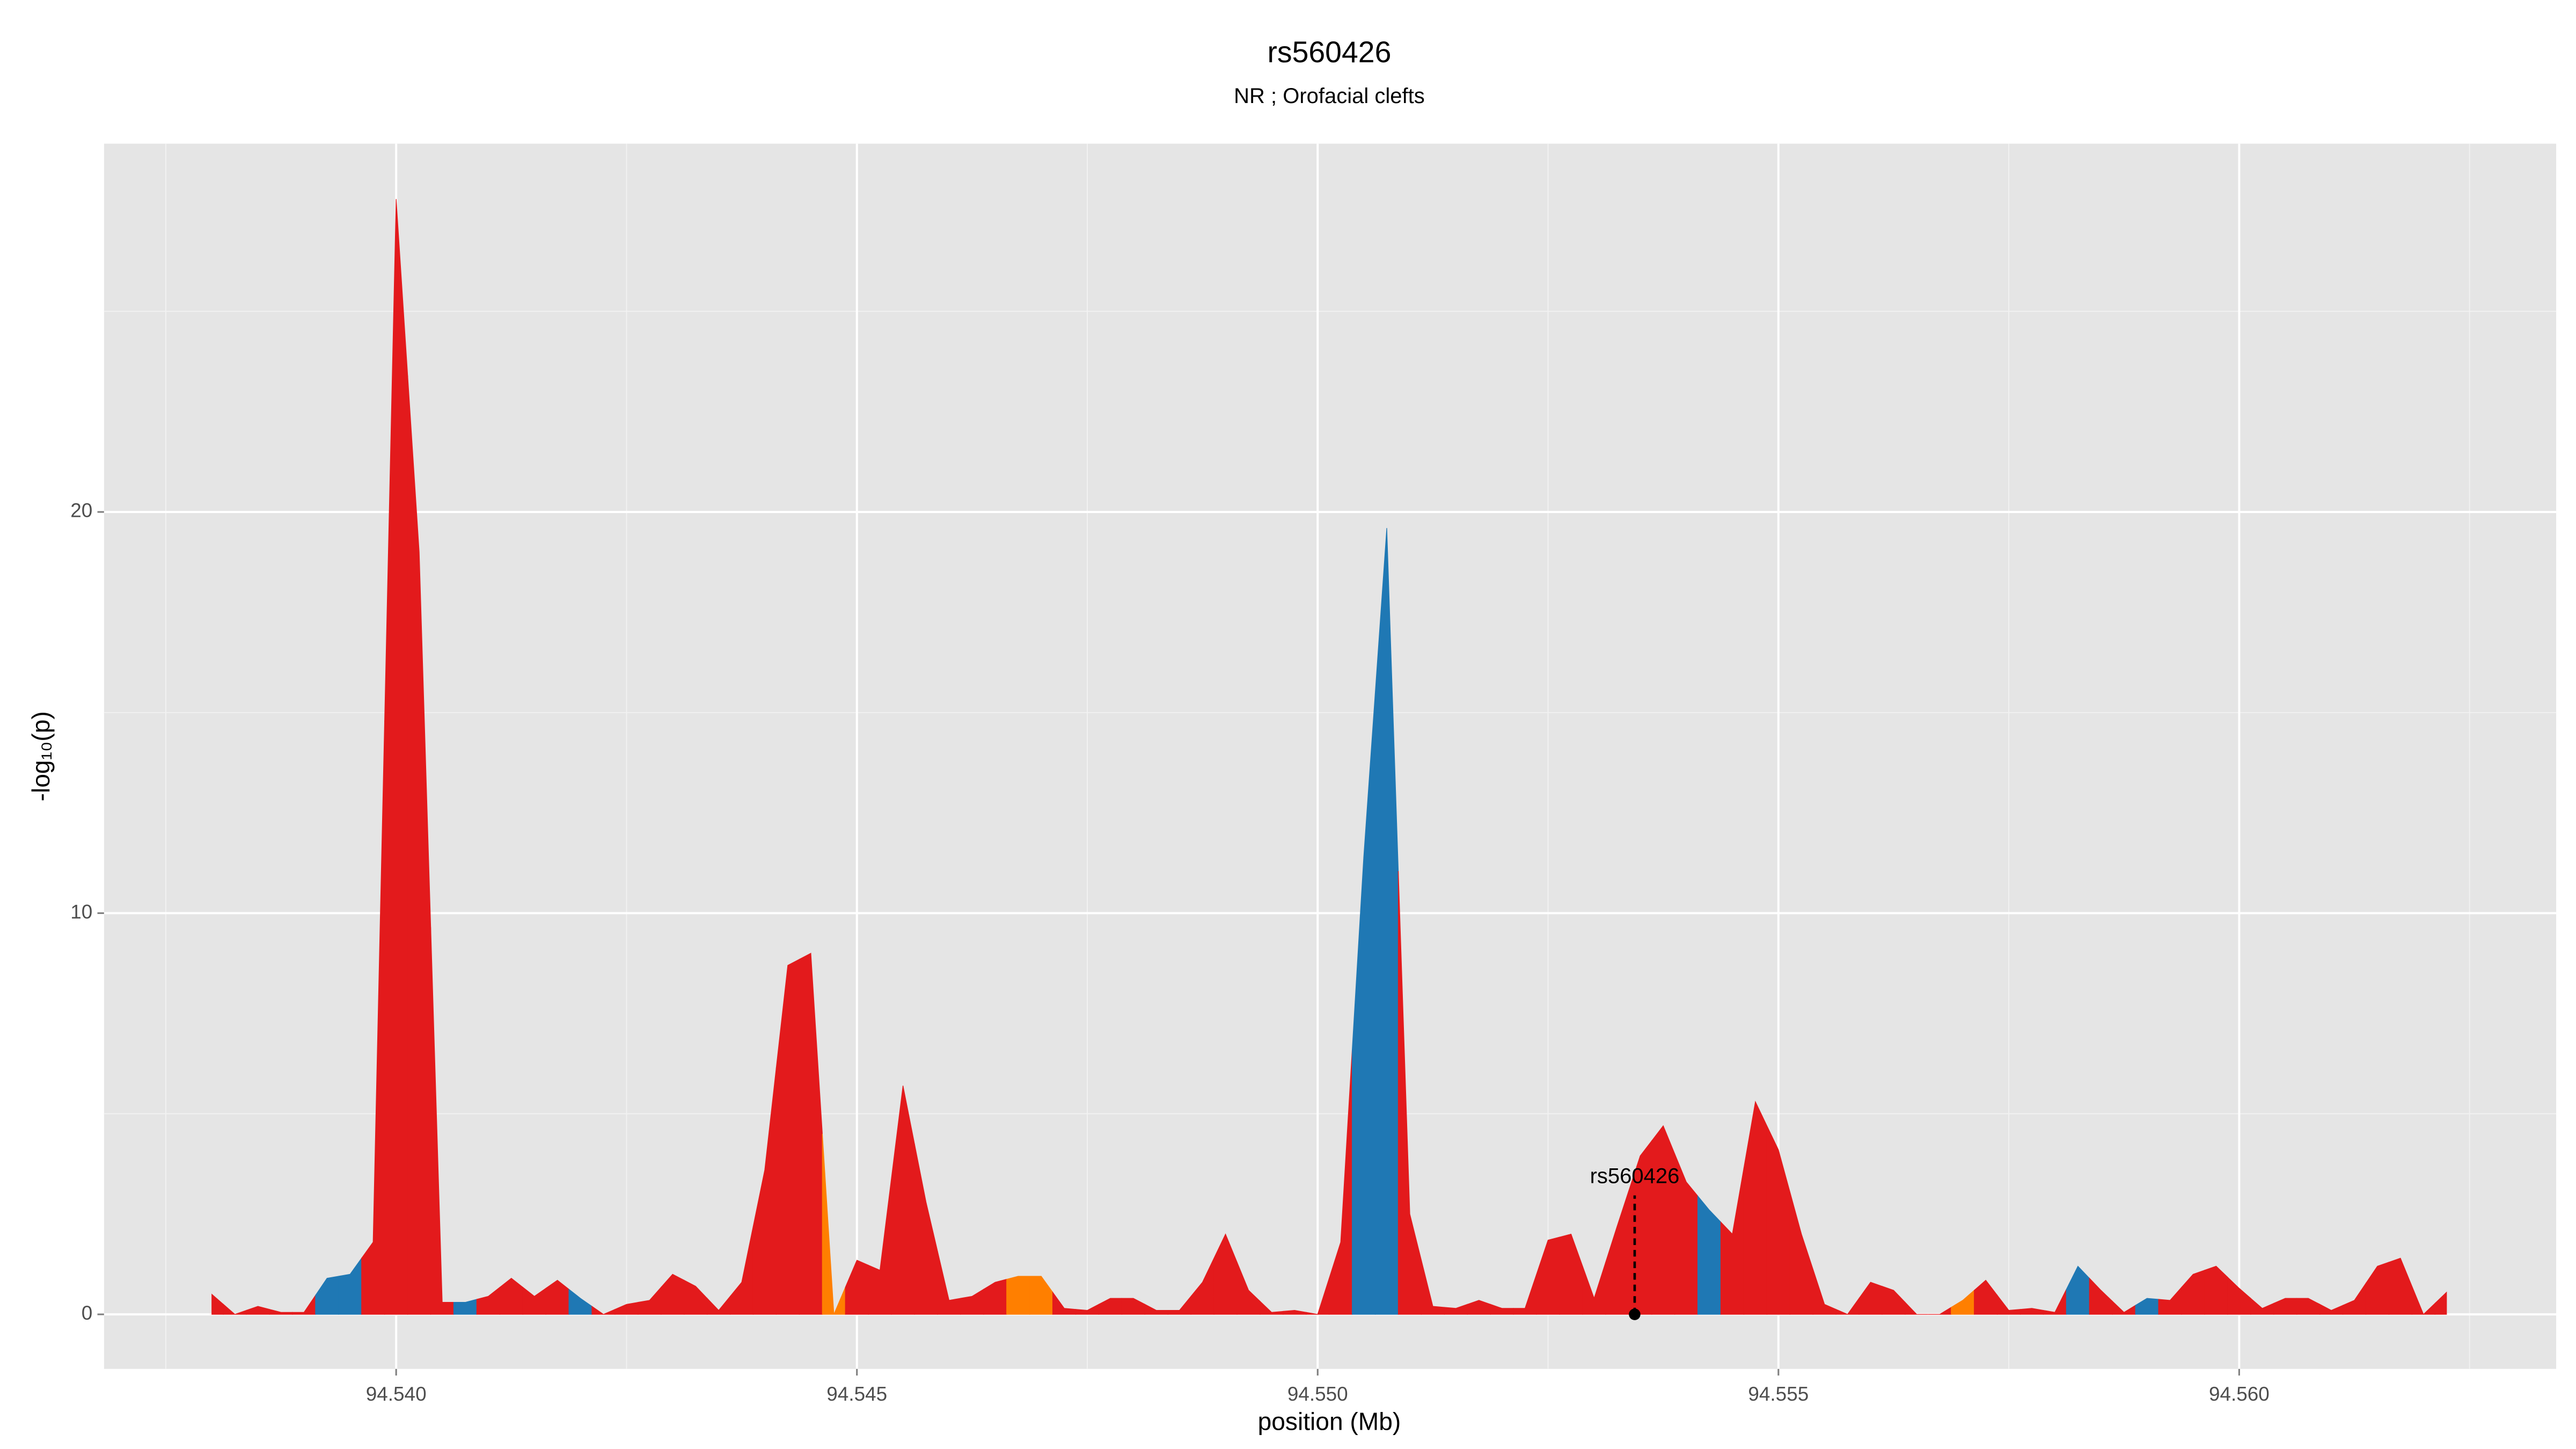 The height and width of the screenshot is (1449, 2576). What do you see at coordinates (396, 1394) in the screenshot?
I see `x-tick-label: 94.540` at bounding box center [396, 1394].